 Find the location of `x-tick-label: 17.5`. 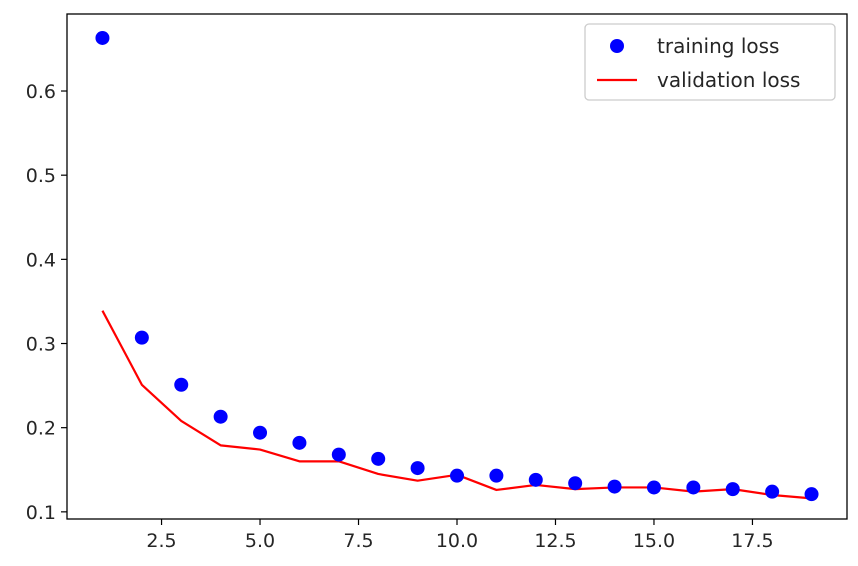

x-tick-label: 17.5 is located at coordinates (752, 541).